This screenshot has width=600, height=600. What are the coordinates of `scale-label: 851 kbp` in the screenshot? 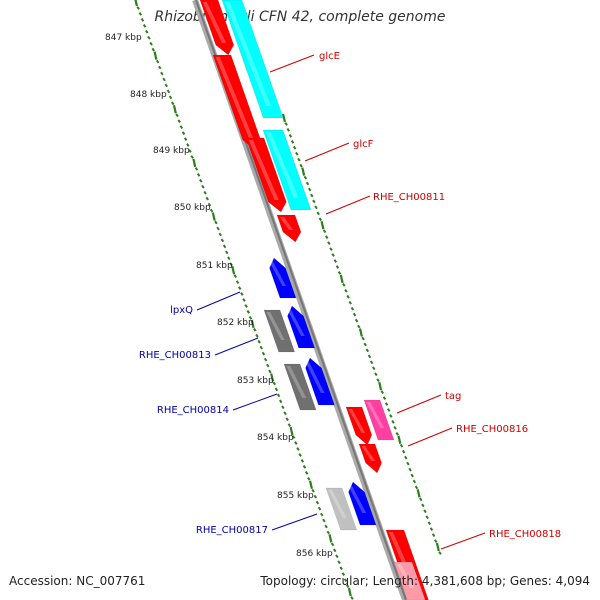 It's located at (214, 266).